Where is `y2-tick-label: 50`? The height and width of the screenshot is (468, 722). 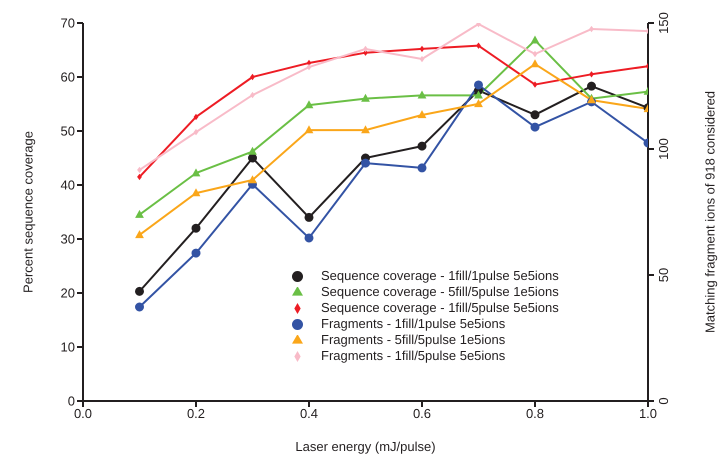
y2-tick-label: 50 is located at coordinates (663, 275).